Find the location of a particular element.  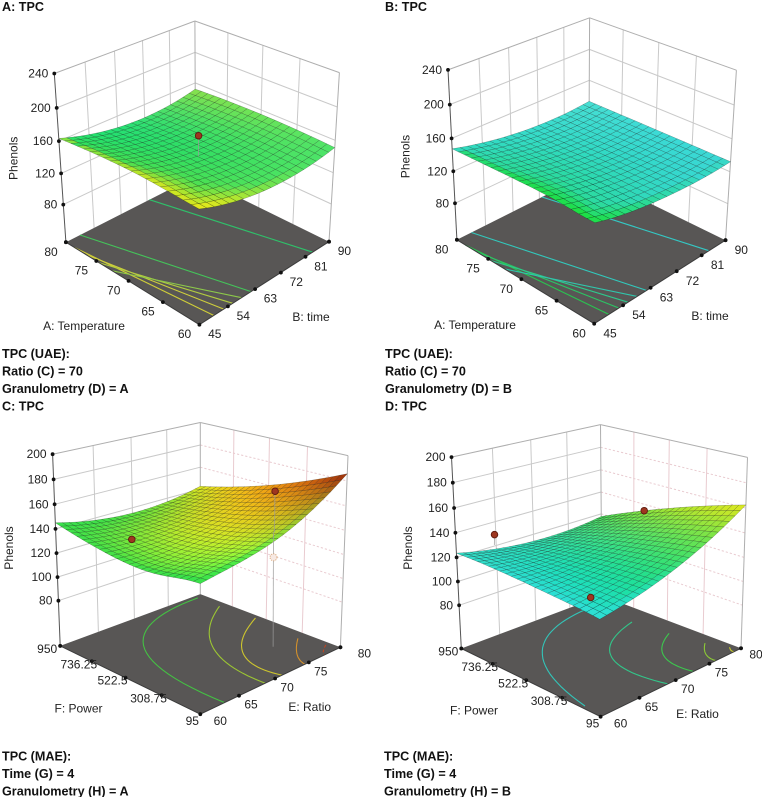

svg-text: B: TPC is located at coordinates (406, 7).